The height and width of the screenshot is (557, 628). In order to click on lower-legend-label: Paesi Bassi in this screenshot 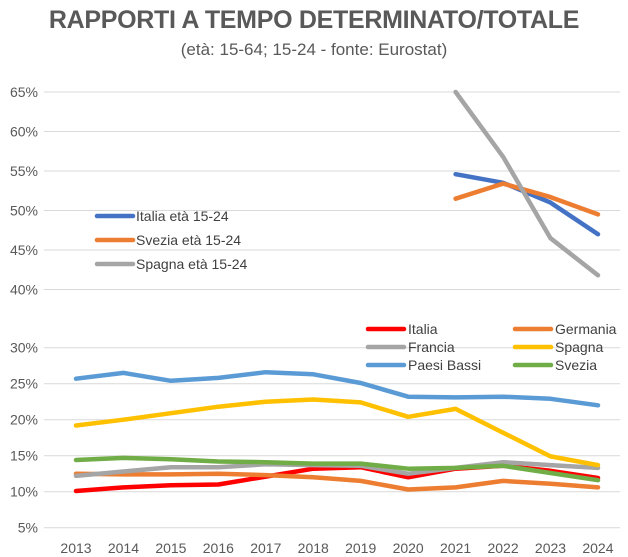, I will do `click(444, 365)`.